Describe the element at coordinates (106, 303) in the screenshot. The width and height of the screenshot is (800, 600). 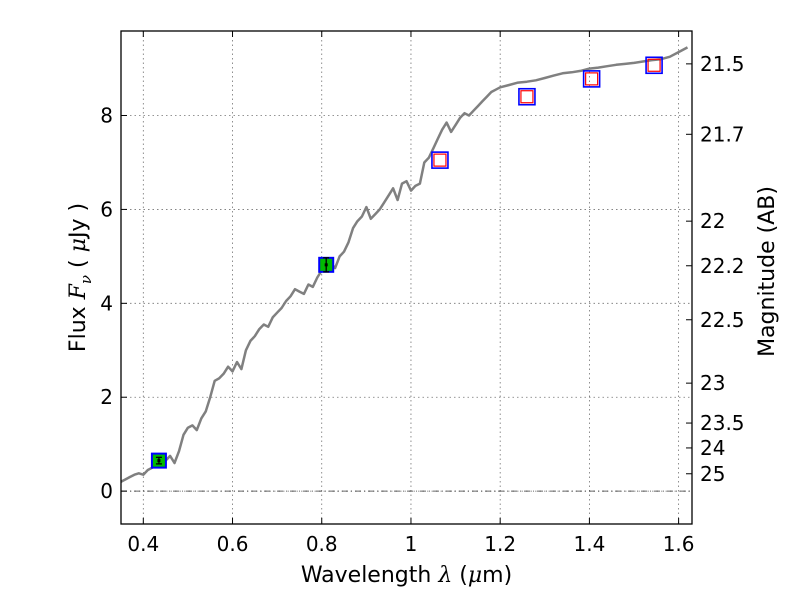
I see `y-tick-label: 4` at that location.